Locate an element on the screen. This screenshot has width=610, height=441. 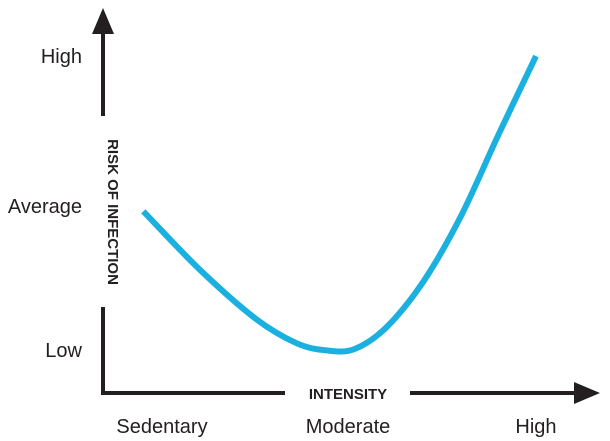
x-tick-sedentary: Sedentary is located at coordinates (161, 427).